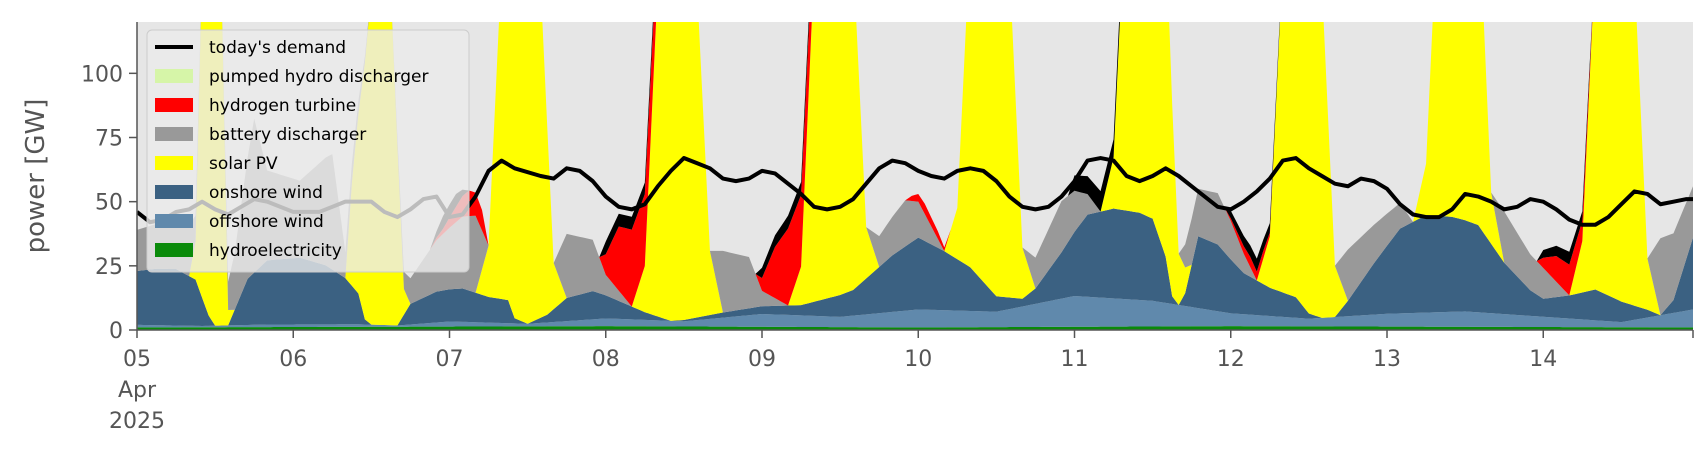  Describe the element at coordinates (109, 183) in the screenshot. I see `y-axis: 0 25 50 75 100` at that location.